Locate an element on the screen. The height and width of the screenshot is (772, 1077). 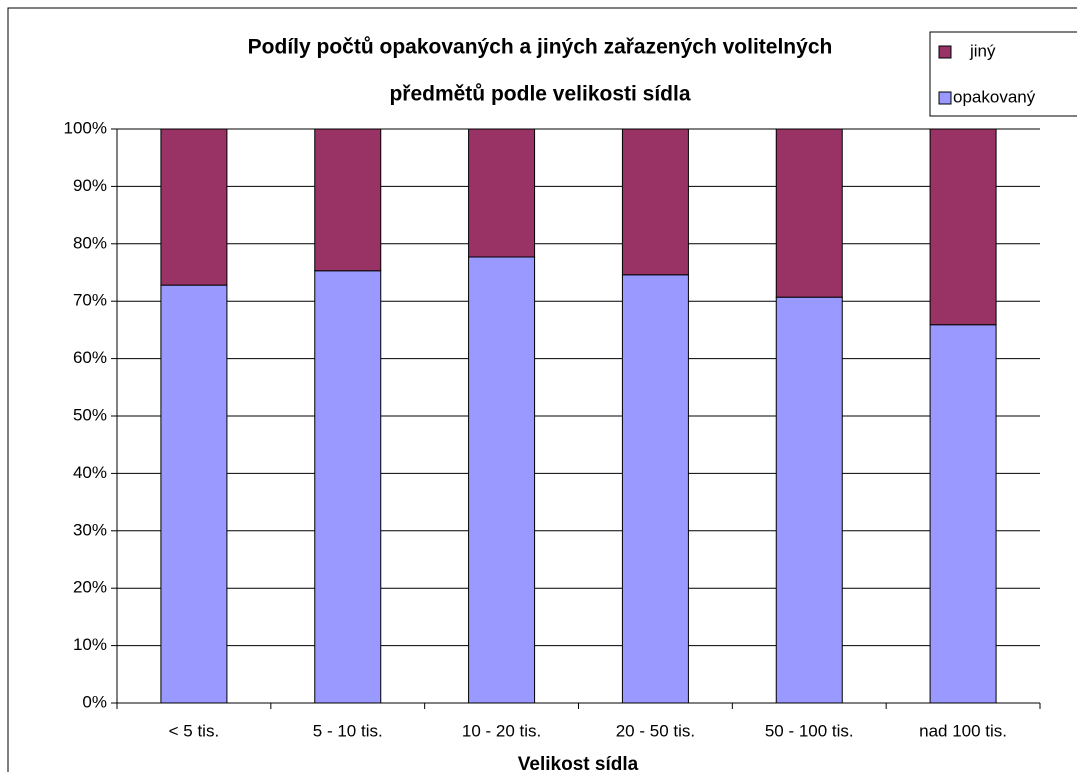
x-axis-label: Velikost sídla is located at coordinates (578, 763).